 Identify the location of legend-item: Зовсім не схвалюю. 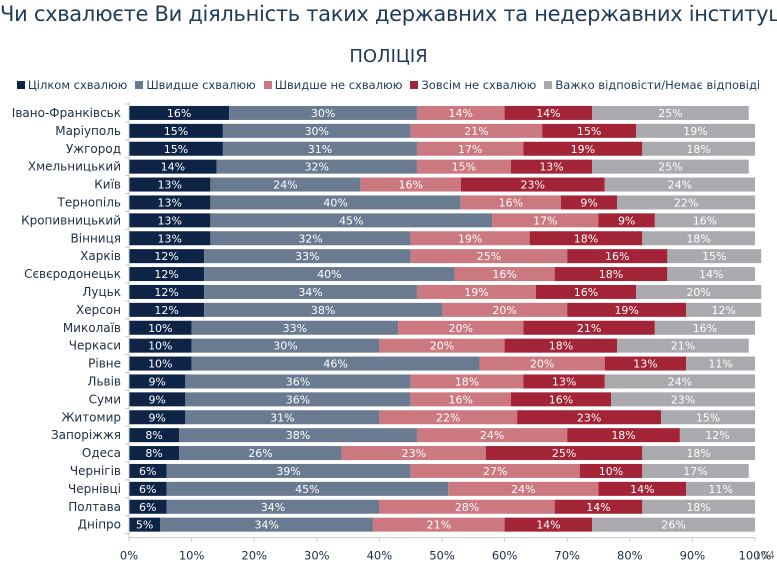
(473, 85).